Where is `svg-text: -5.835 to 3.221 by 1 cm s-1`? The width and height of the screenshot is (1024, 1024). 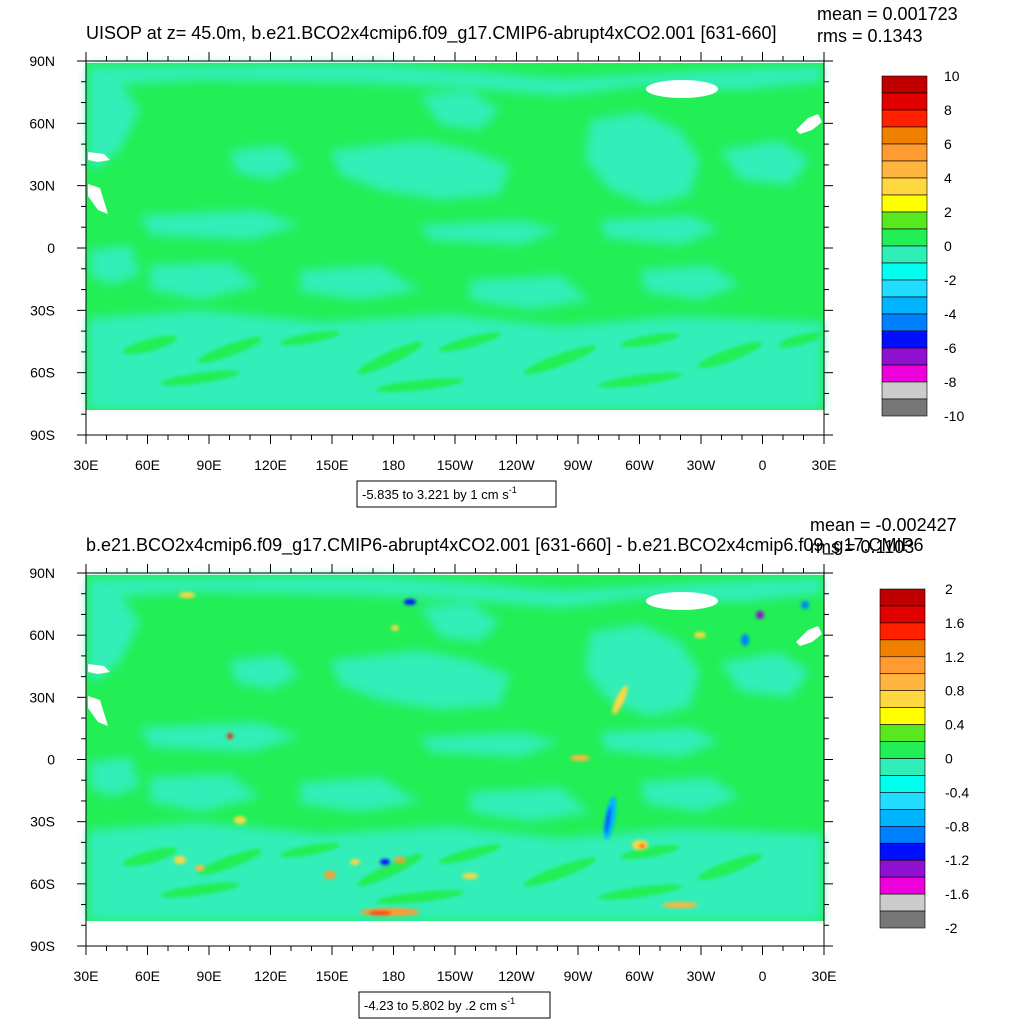 svg-text: -5.835 to 3.221 by 1 cm s-1 is located at coordinates (439, 493).